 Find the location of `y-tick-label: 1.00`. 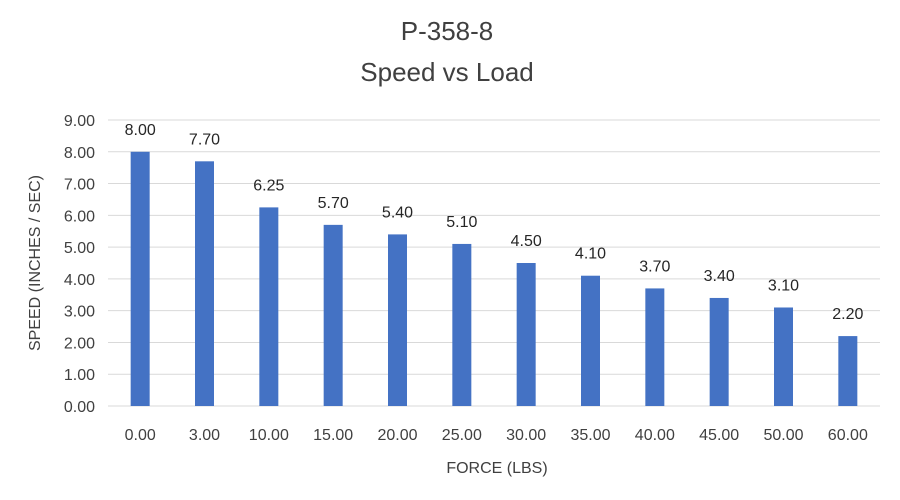

y-tick-label: 1.00 is located at coordinates (79, 375).